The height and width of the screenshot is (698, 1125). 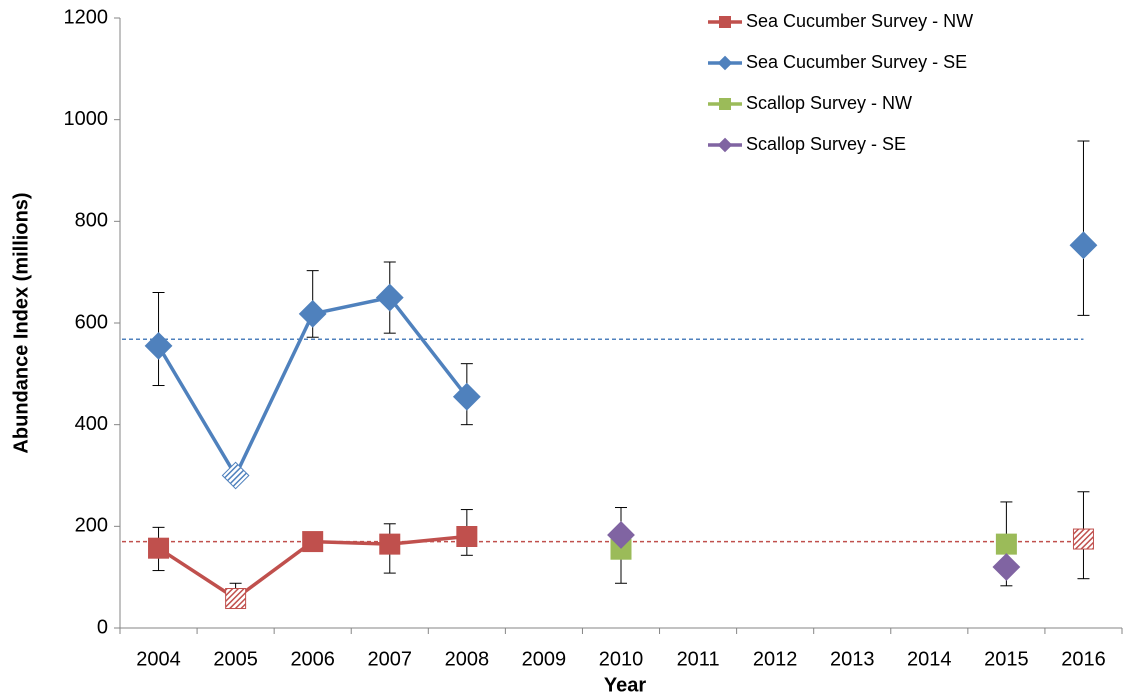 What do you see at coordinates (102, 627) in the screenshot?
I see `y-tick-label: 0` at bounding box center [102, 627].